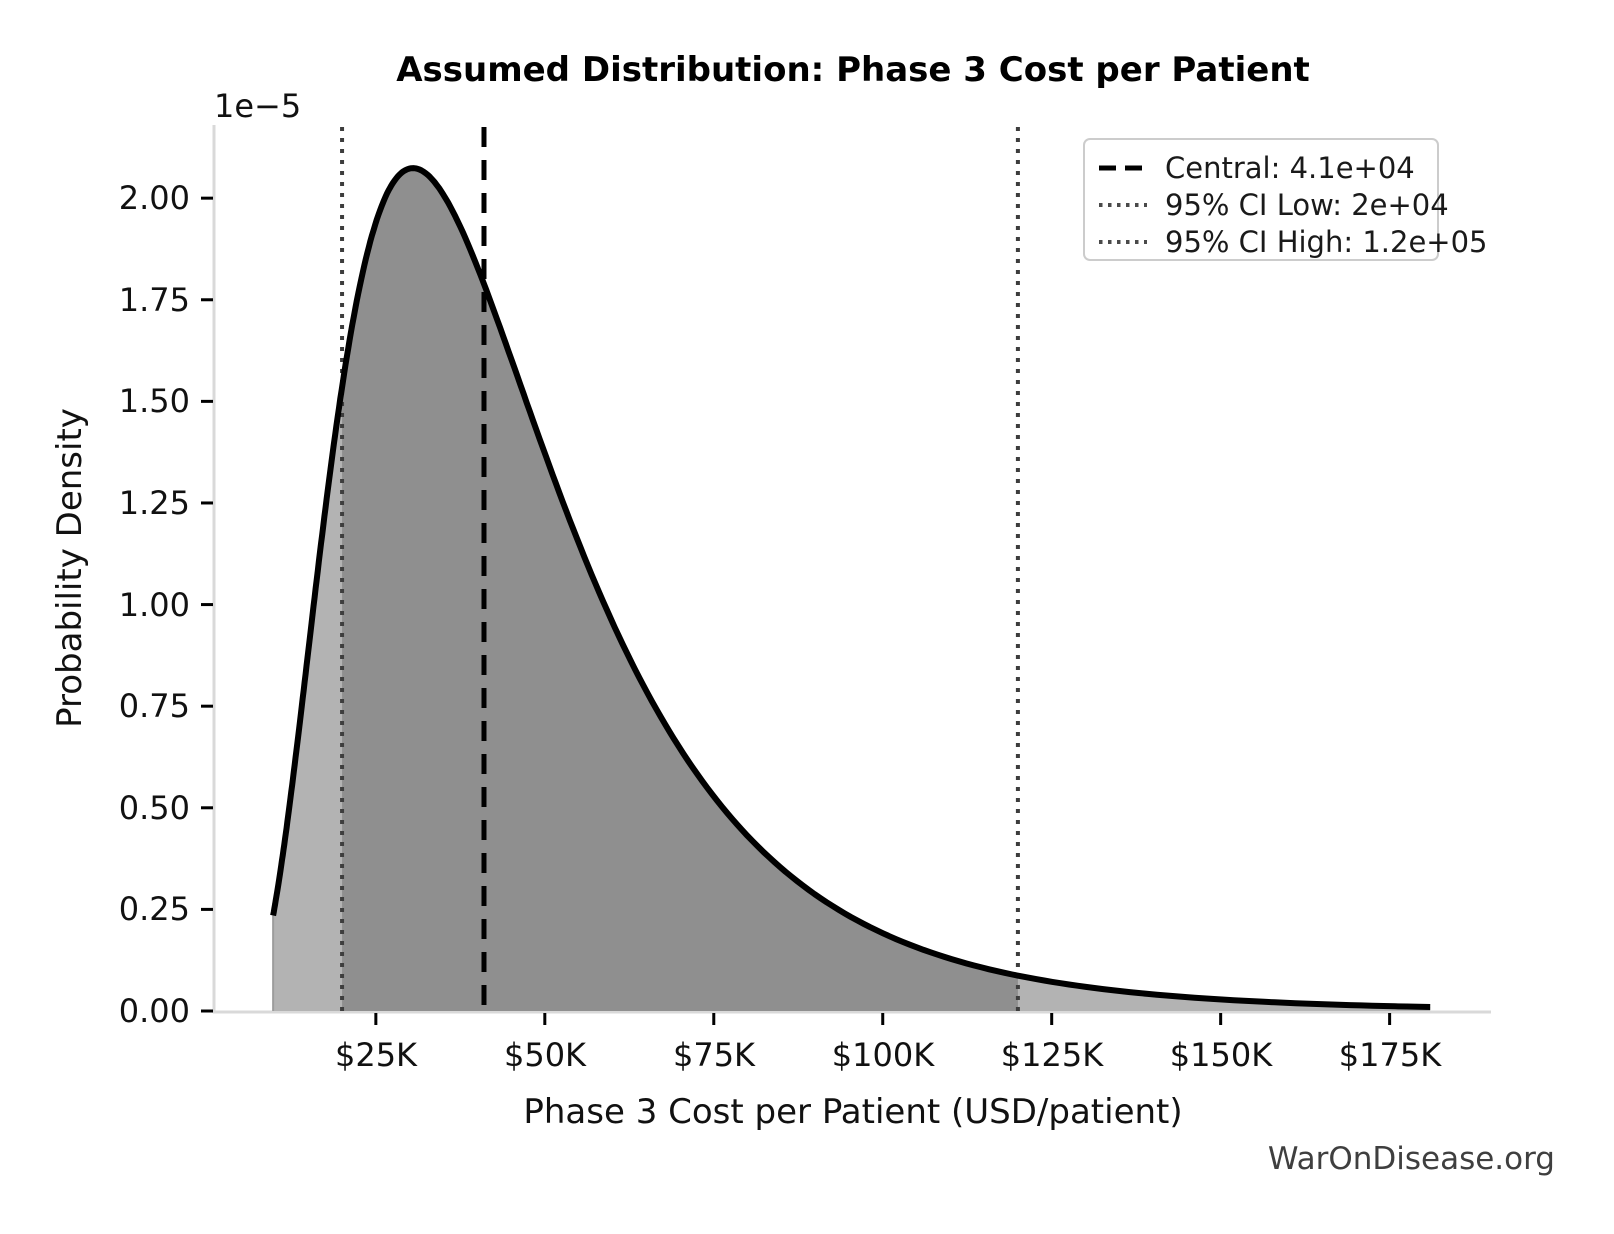  I want to click on legend-item-ci-high: 95% CI High: 1.2e+05, so click(1293, 241).